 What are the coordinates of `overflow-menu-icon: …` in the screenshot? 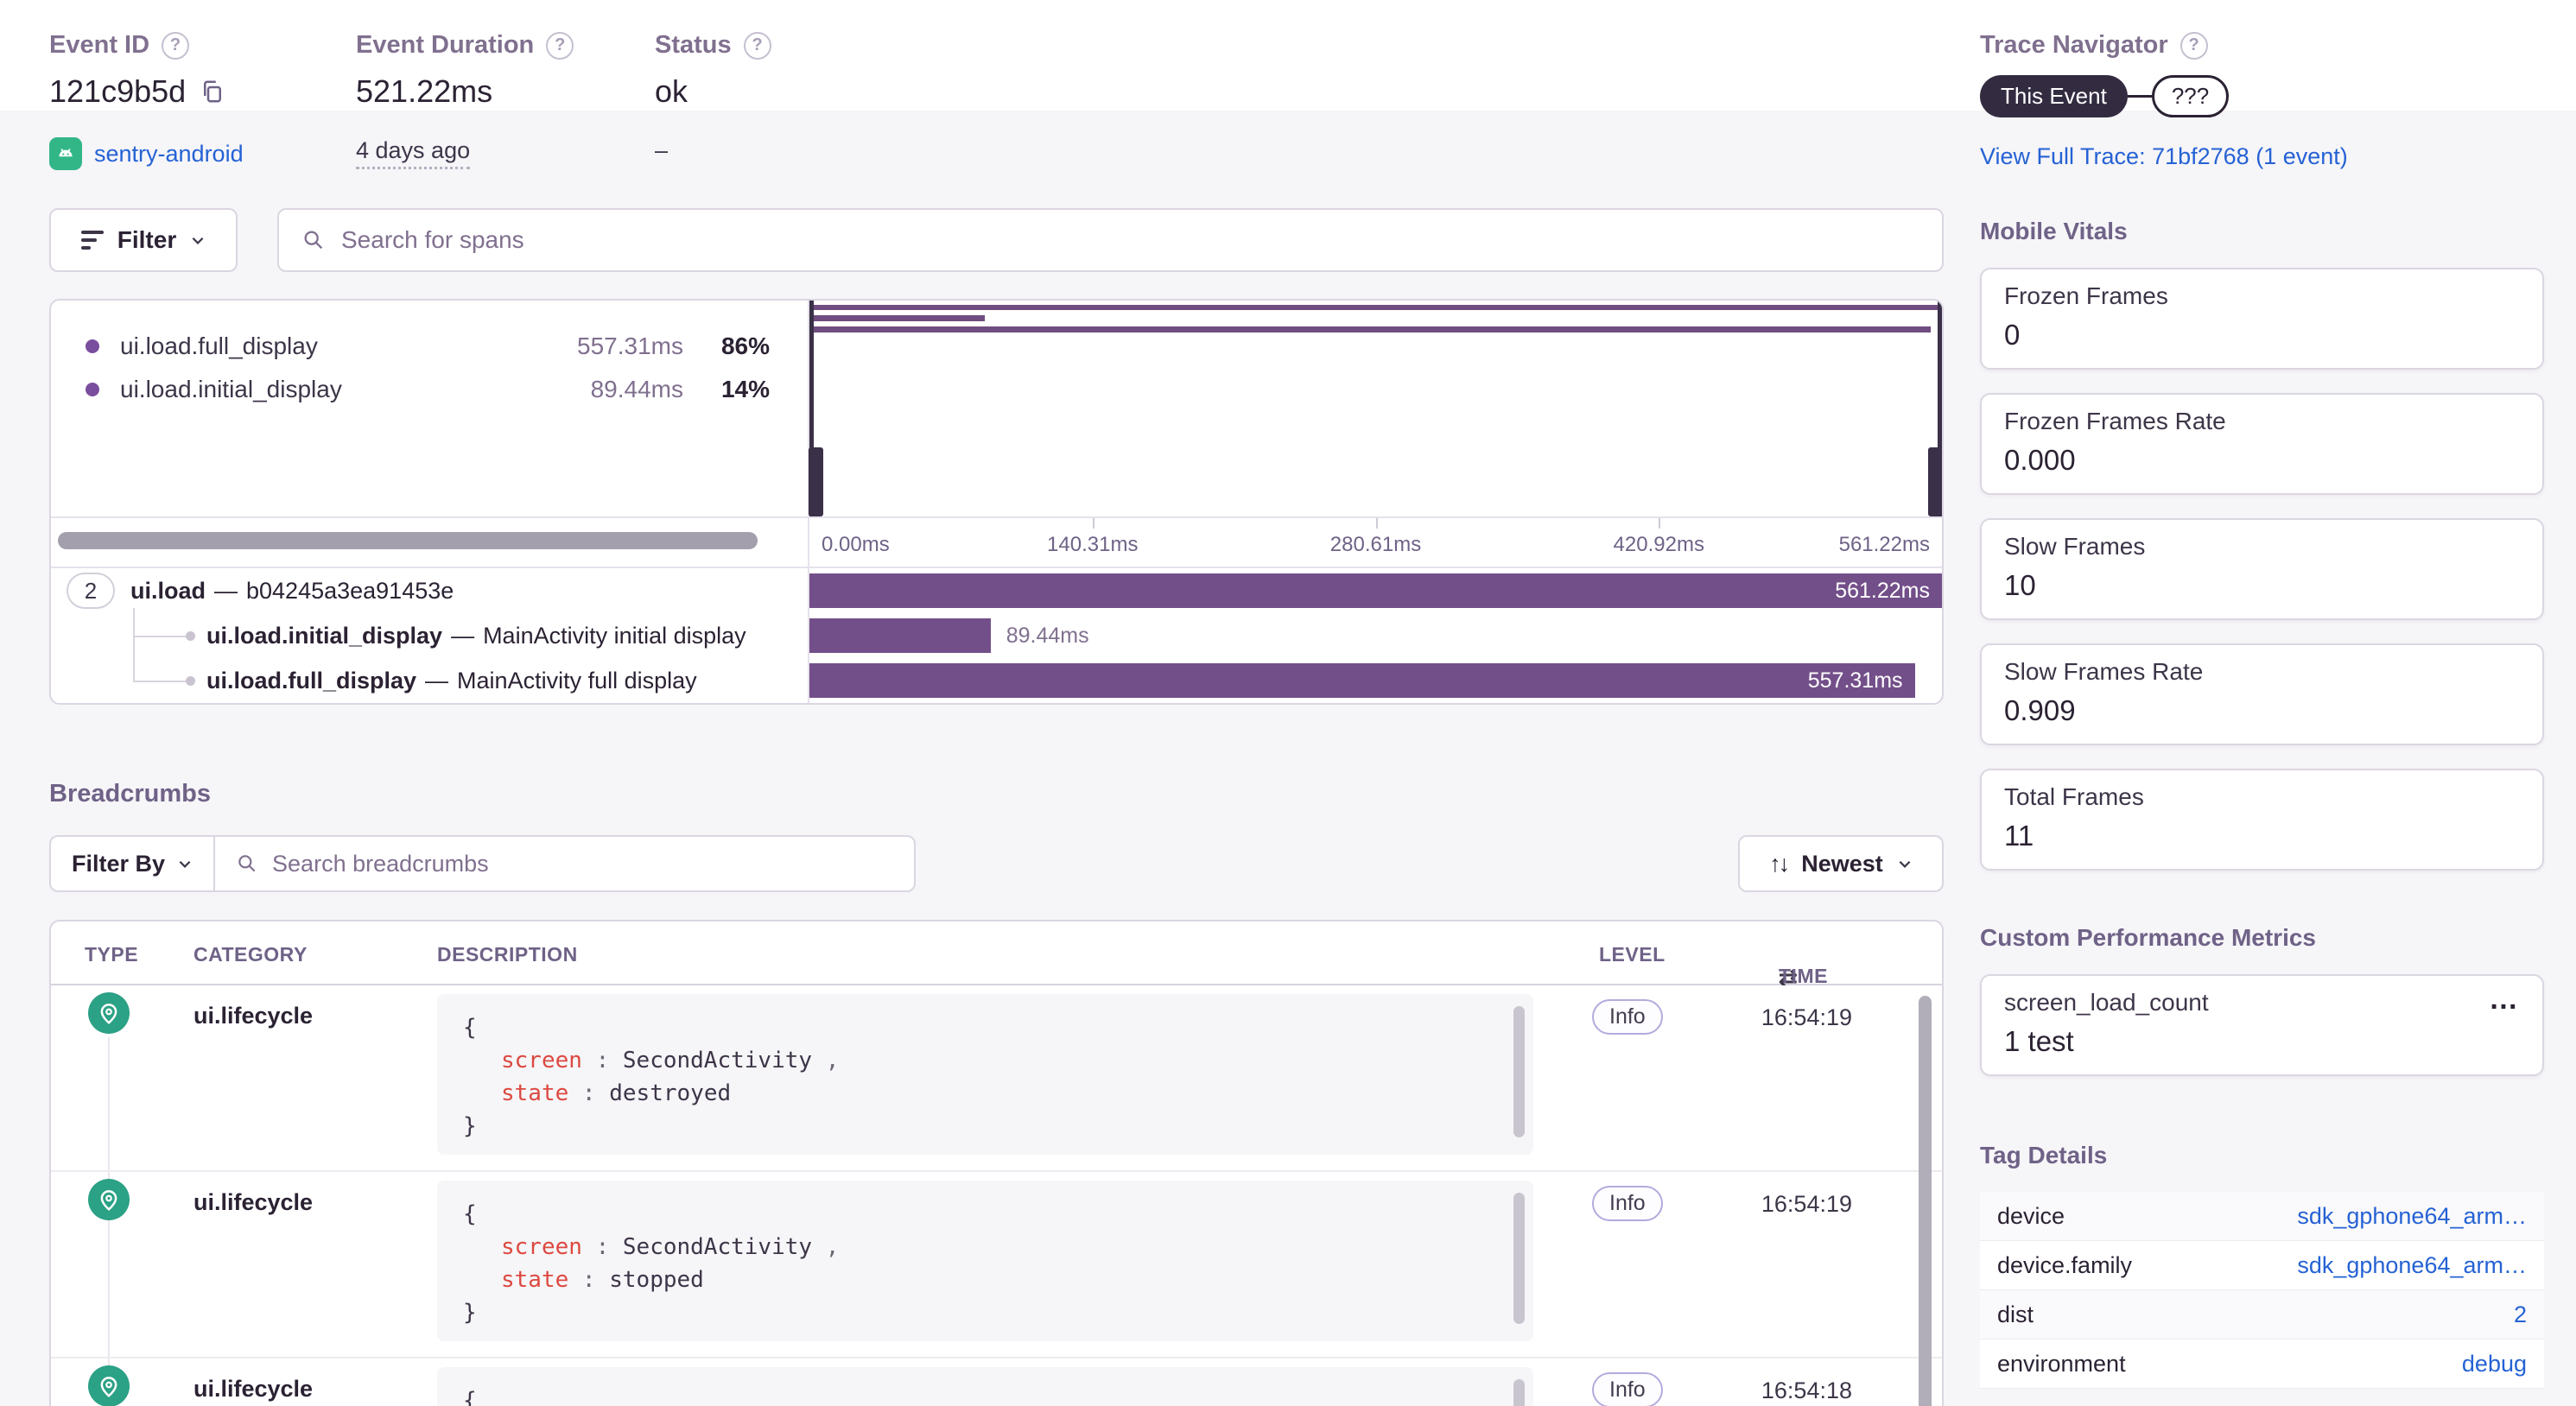 It's located at (2504, 999).